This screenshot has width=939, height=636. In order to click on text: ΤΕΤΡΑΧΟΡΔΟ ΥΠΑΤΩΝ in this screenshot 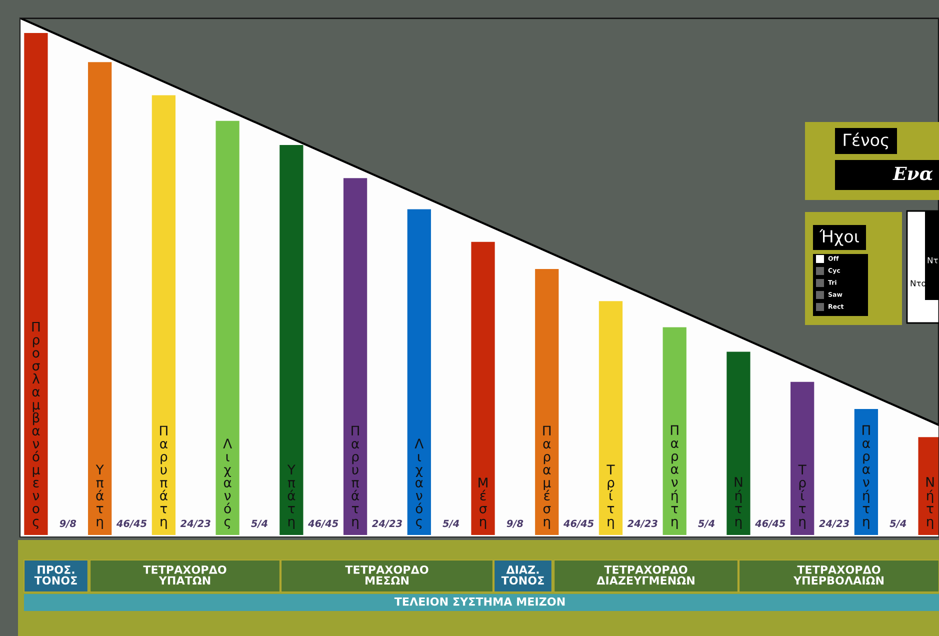, I will do `click(184, 574)`.